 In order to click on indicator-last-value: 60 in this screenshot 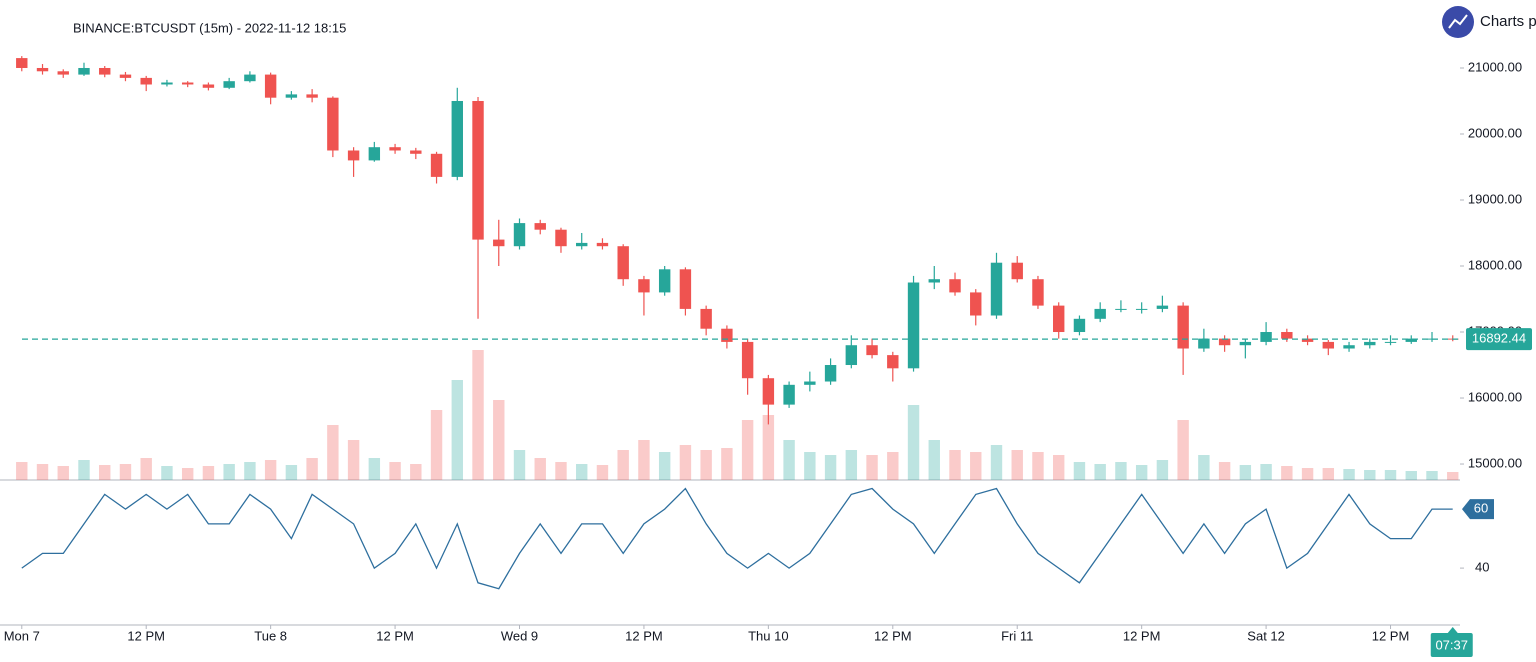, I will do `click(1481, 508)`.